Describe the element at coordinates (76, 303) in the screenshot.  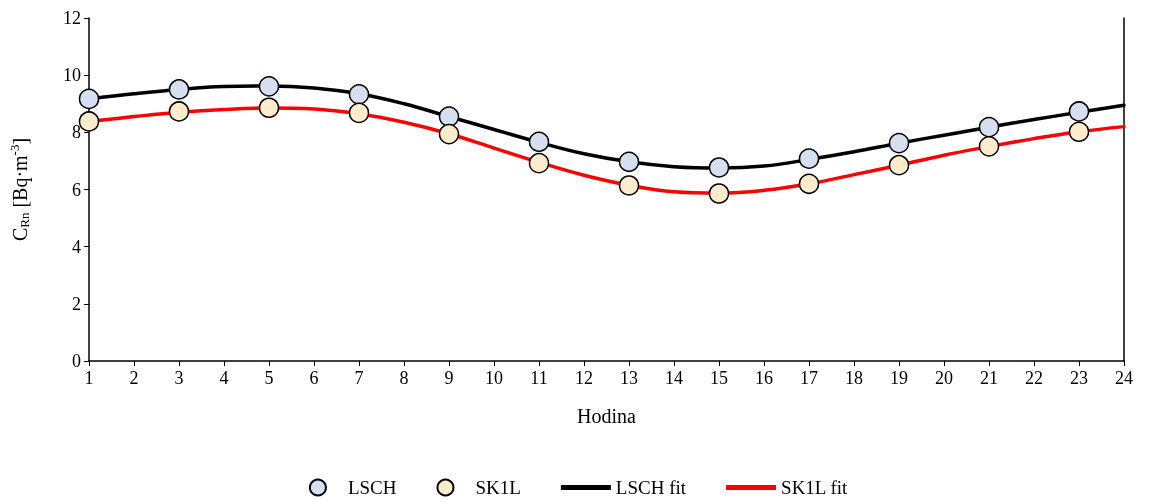
I see `y-tick-label: 2` at that location.